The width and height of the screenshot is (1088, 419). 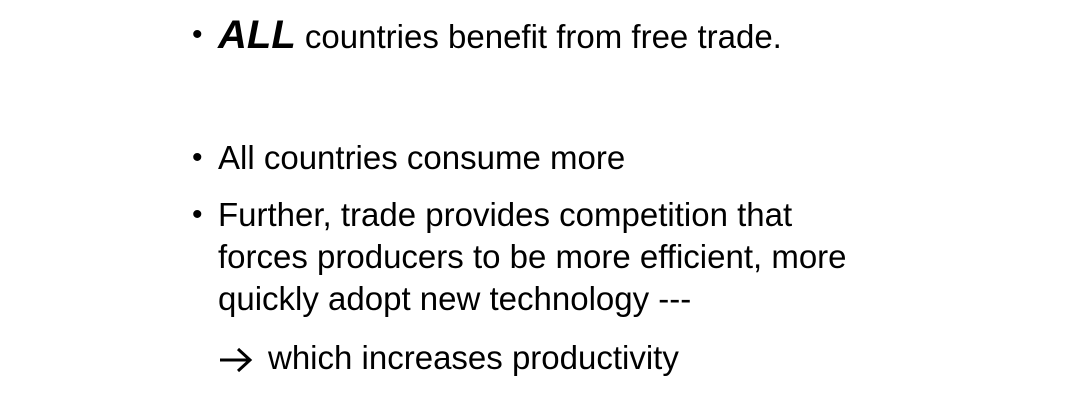 I want to click on bullet-text: ALL countries benefit from free trade., so click(x=500, y=36).